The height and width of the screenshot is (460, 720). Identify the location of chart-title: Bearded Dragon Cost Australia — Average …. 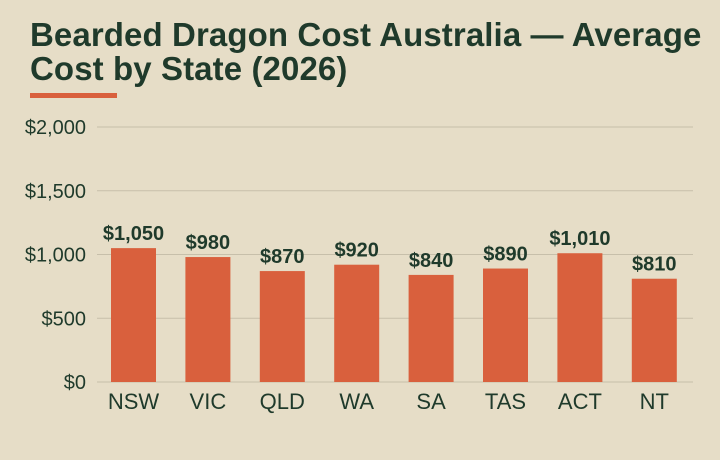
(366, 51).